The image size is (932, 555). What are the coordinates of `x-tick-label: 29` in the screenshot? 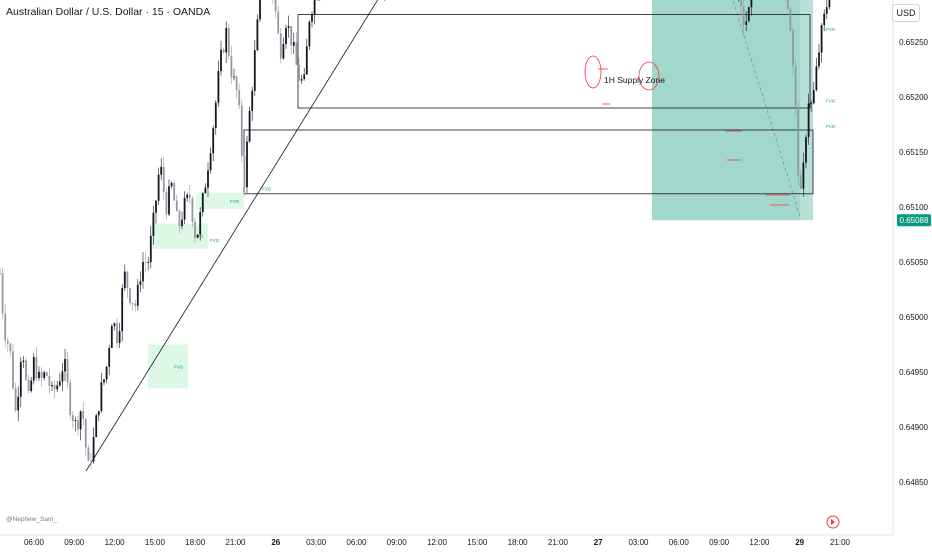 It's located at (799, 542).